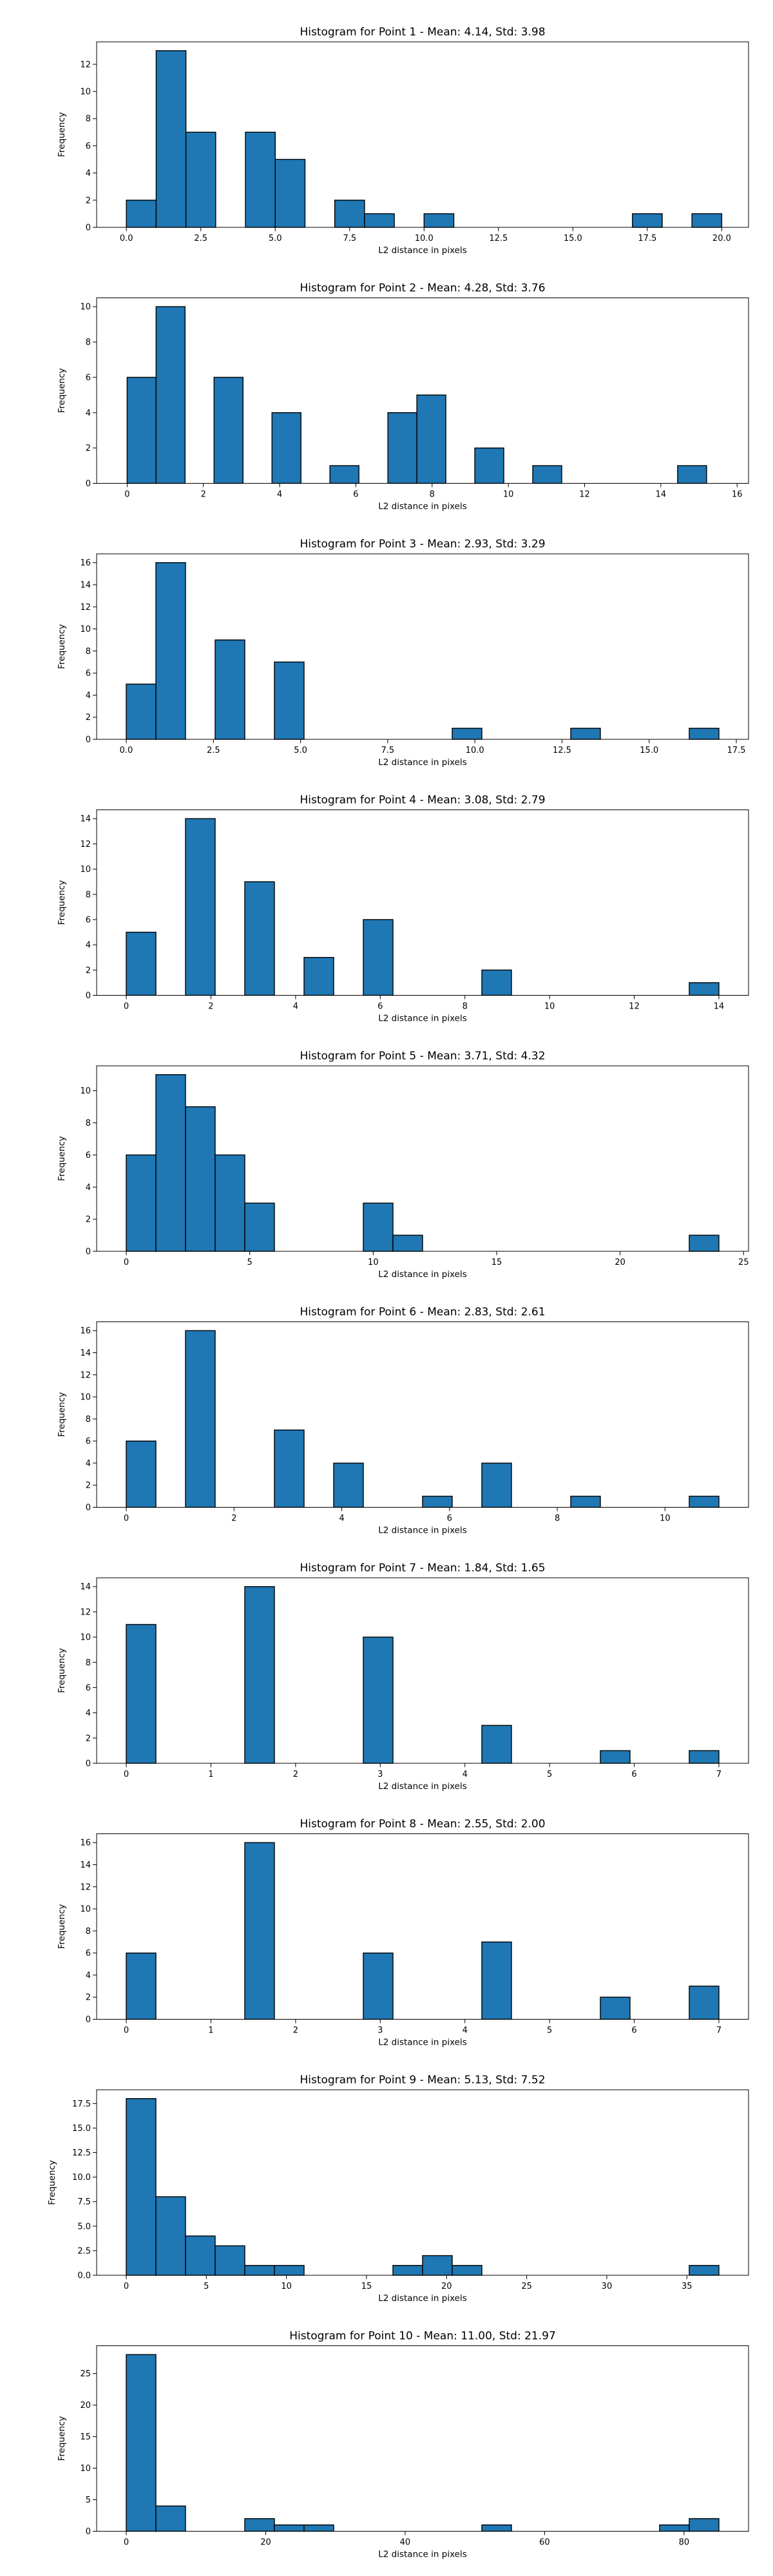  What do you see at coordinates (526, 2286) in the screenshot?
I see `x-tick-label: 25` at bounding box center [526, 2286].